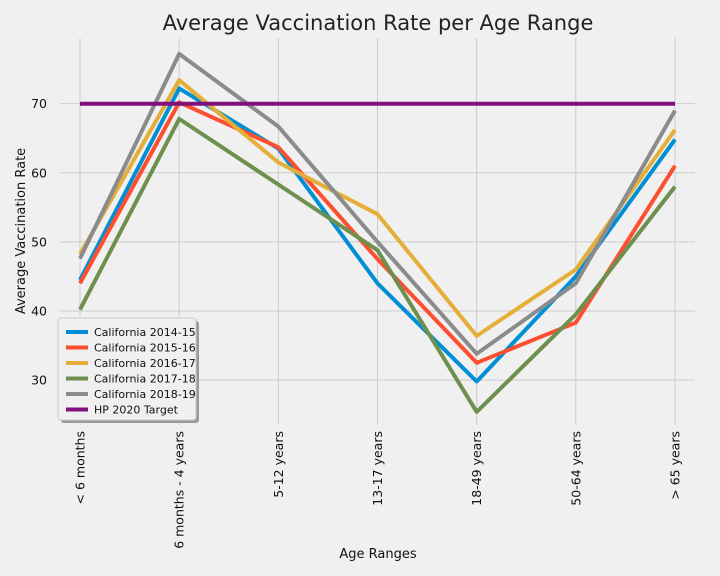 Image resolution: width=720 pixels, height=576 pixels. I want to click on legend-label: California 2016-17, so click(145, 363).